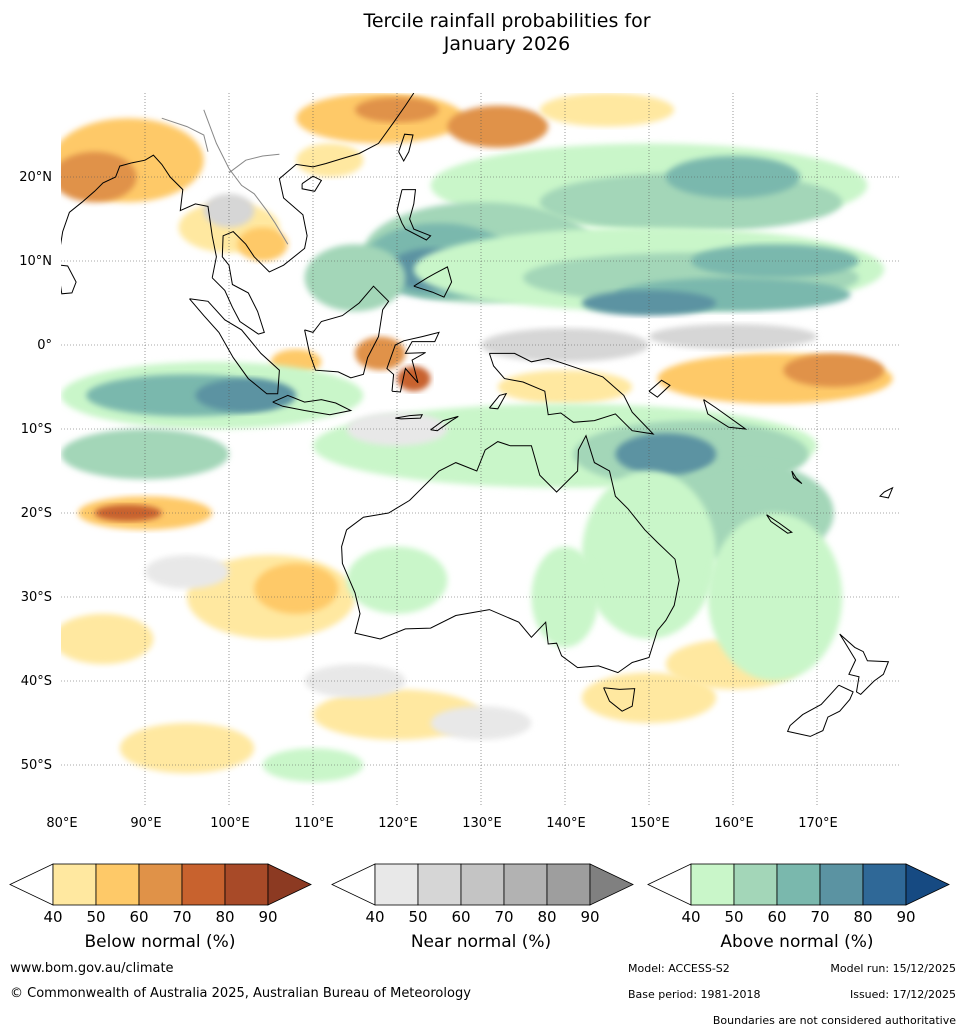  What do you see at coordinates (314, 823) in the screenshot?
I see `lon-label: 110°E` at bounding box center [314, 823].